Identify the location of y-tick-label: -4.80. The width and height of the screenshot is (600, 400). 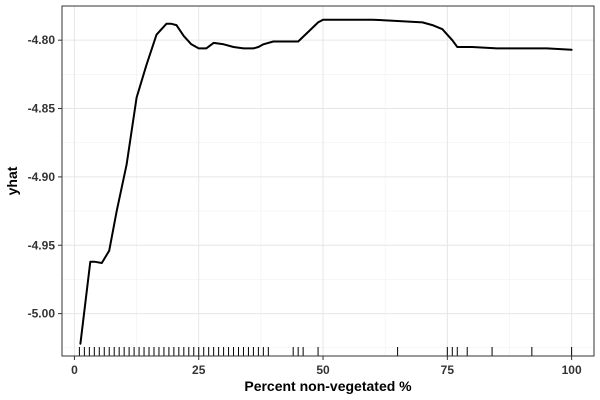
(42, 40).